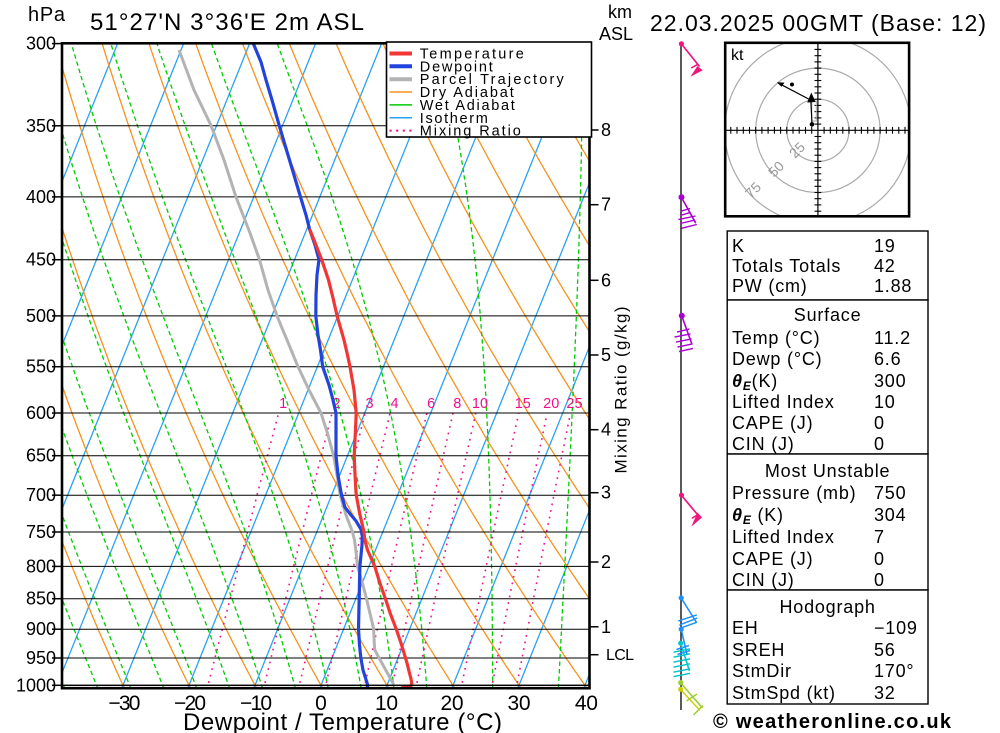 The height and width of the screenshot is (733, 1000). I want to click on svg-text: 500, so click(41, 316).